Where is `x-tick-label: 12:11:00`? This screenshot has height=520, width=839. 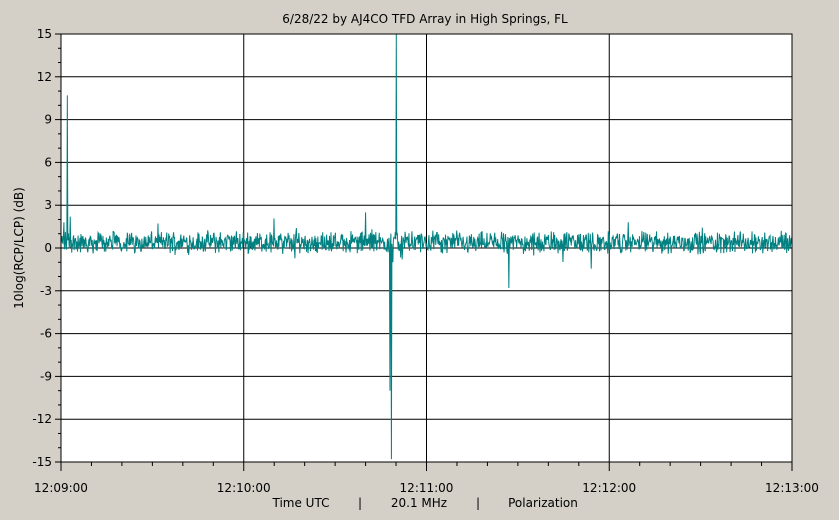
x-tick-label: 12:11:00 is located at coordinates (427, 488).